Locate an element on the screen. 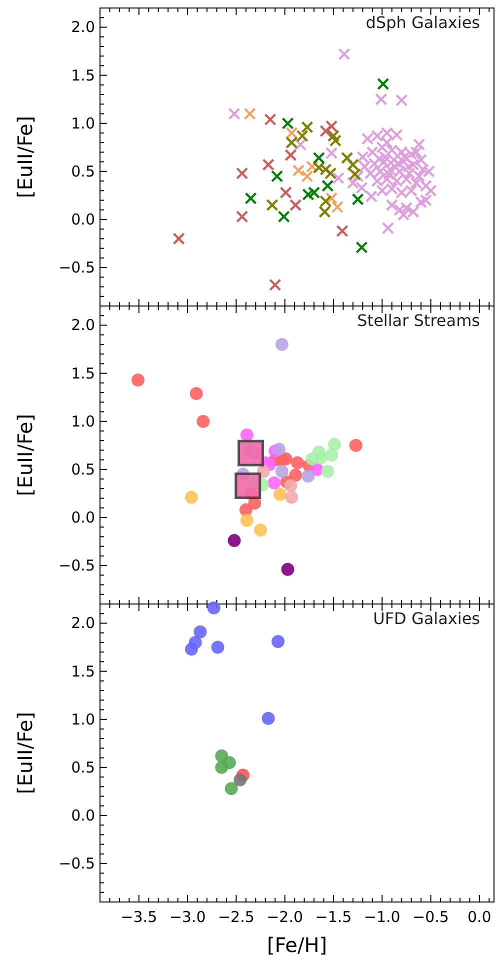 The height and width of the screenshot is (975, 496). x-tick-label: −2.0 is located at coordinates (285, 917).